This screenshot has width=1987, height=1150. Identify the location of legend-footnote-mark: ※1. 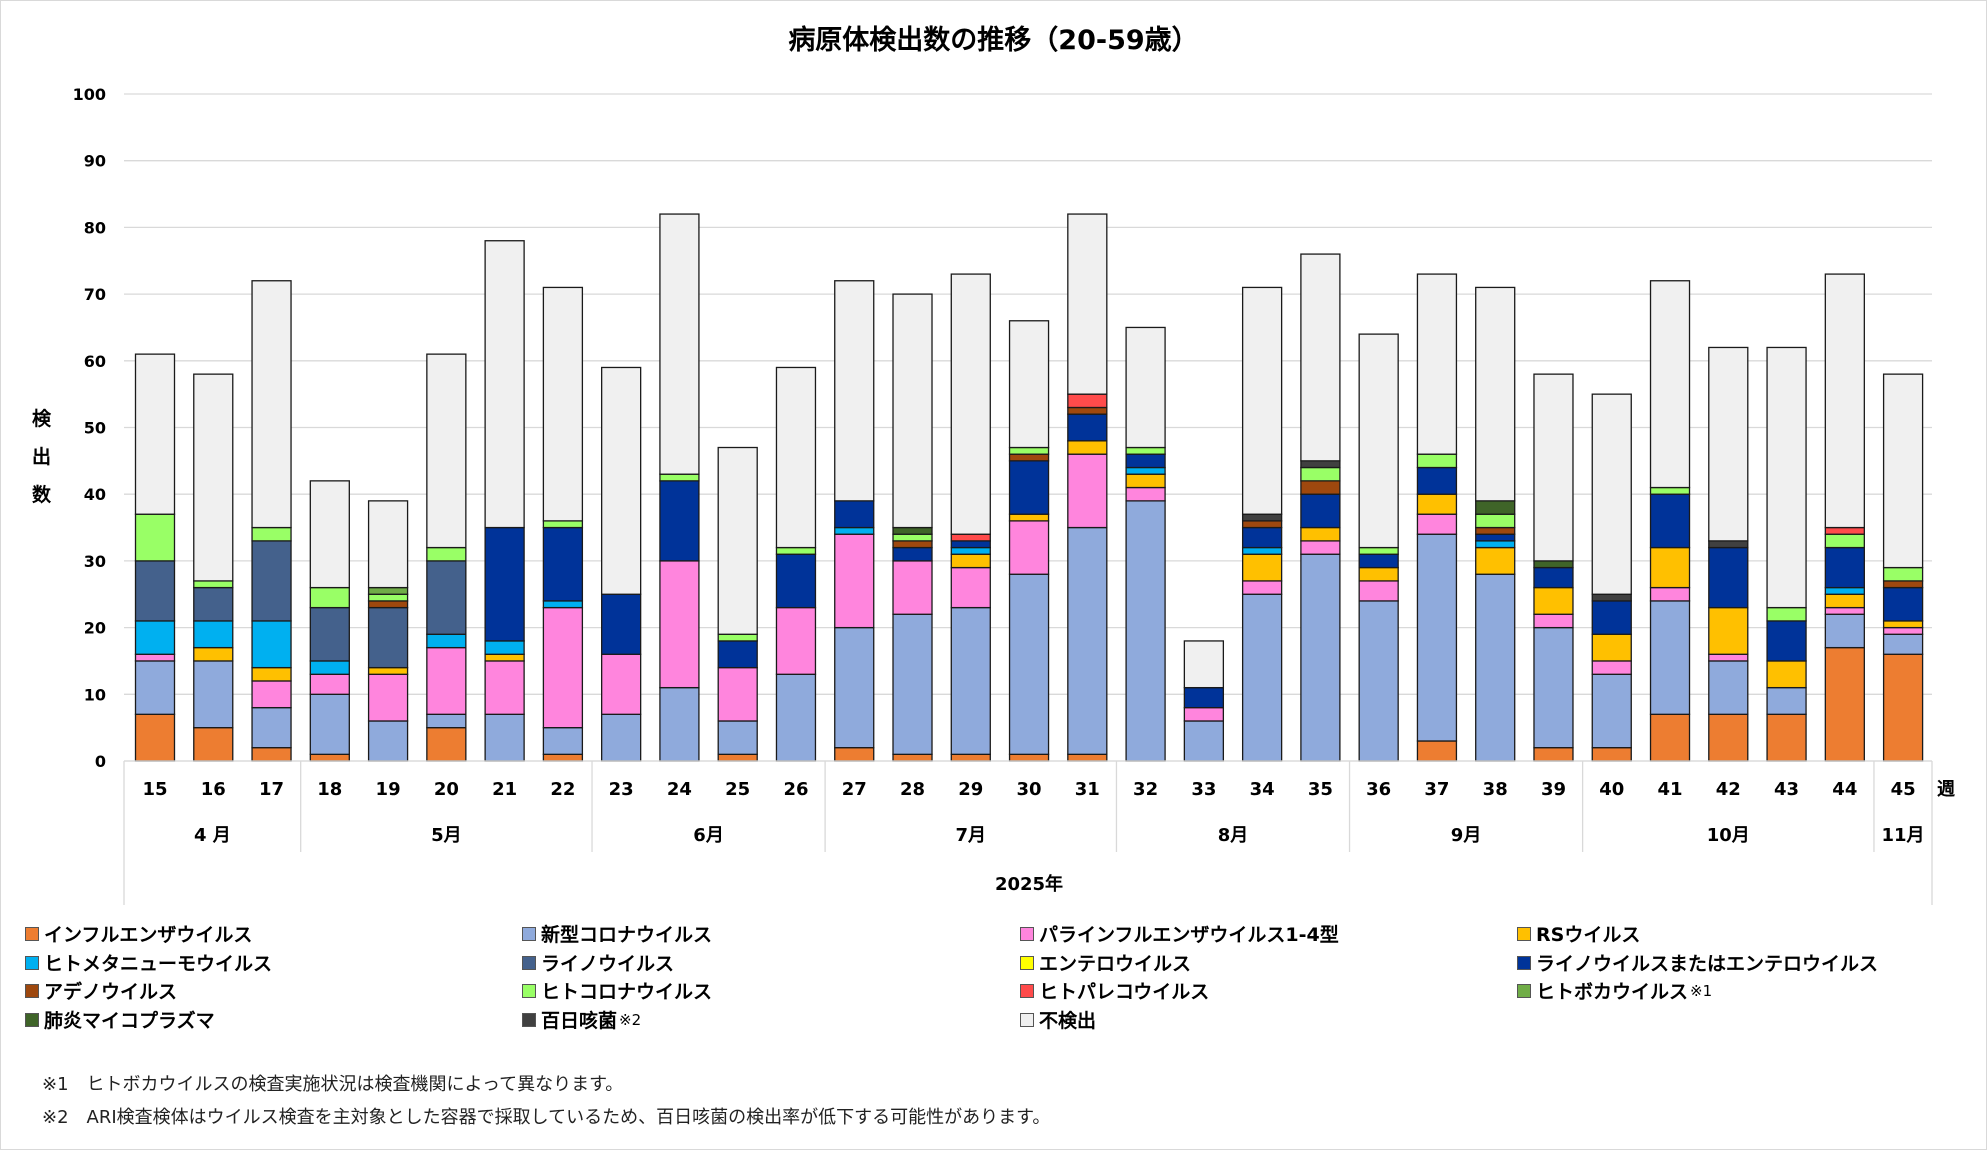
(1701, 990).